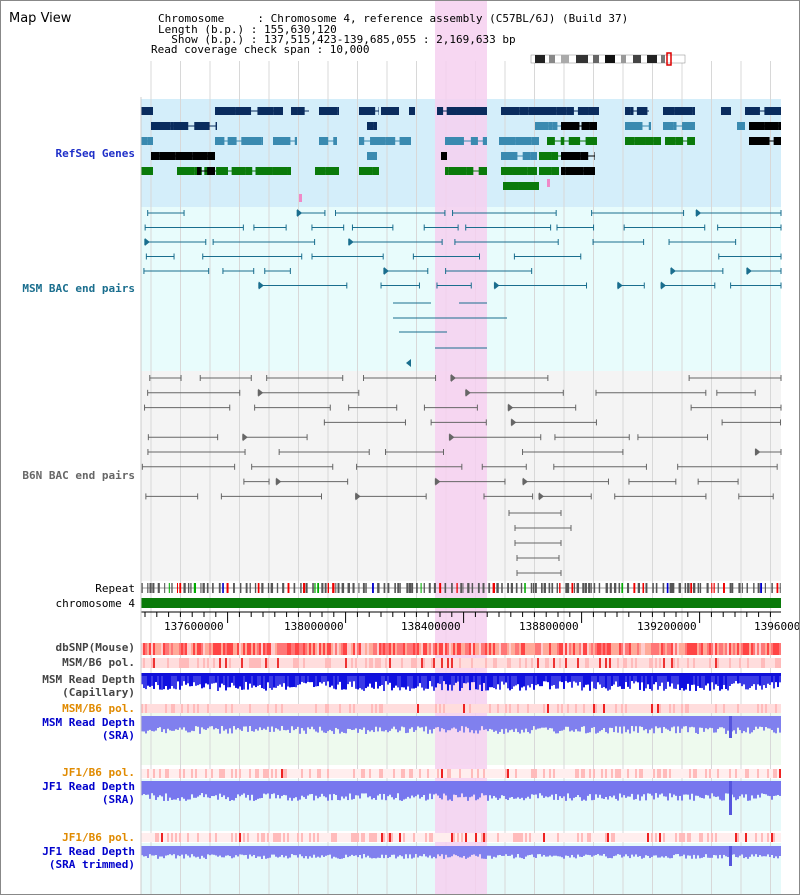  What do you see at coordinates (98, 692) in the screenshot?
I see `track-label-msm-depth-cap-2: (Capillary)` at bounding box center [98, 692].